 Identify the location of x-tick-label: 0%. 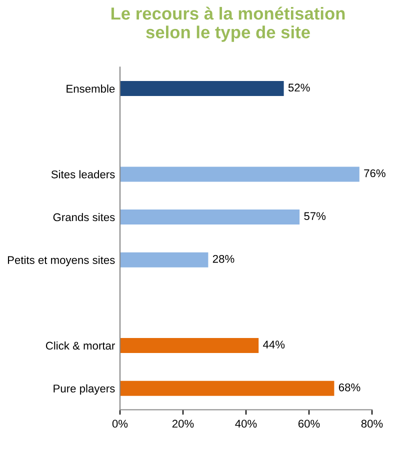
(120, 424).